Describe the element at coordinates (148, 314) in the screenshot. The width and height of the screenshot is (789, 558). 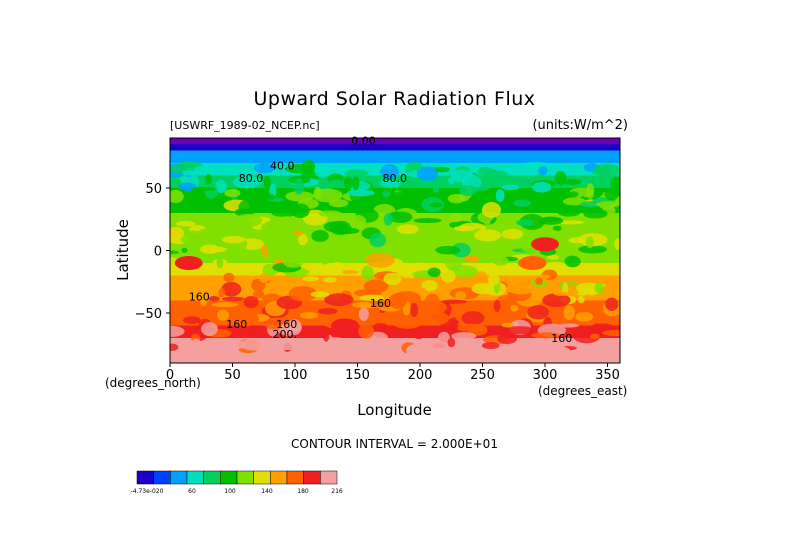
I see `y-tick-label: −50` at that location.